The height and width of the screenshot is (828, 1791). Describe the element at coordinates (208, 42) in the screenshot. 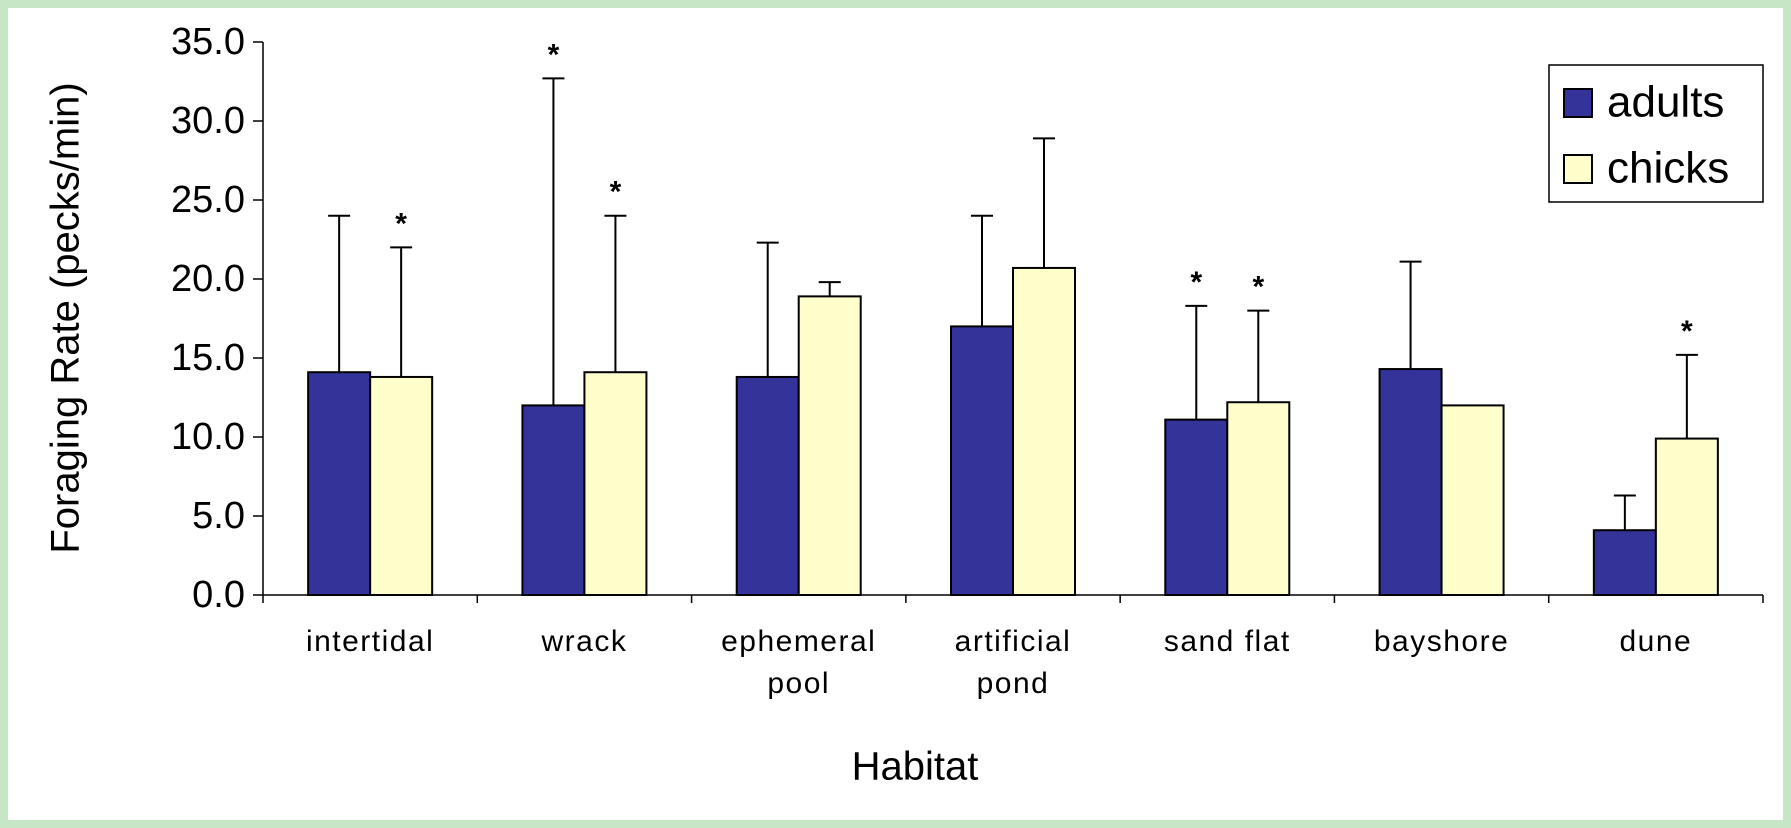

I see `y-tick-label: 35.0` at that location.